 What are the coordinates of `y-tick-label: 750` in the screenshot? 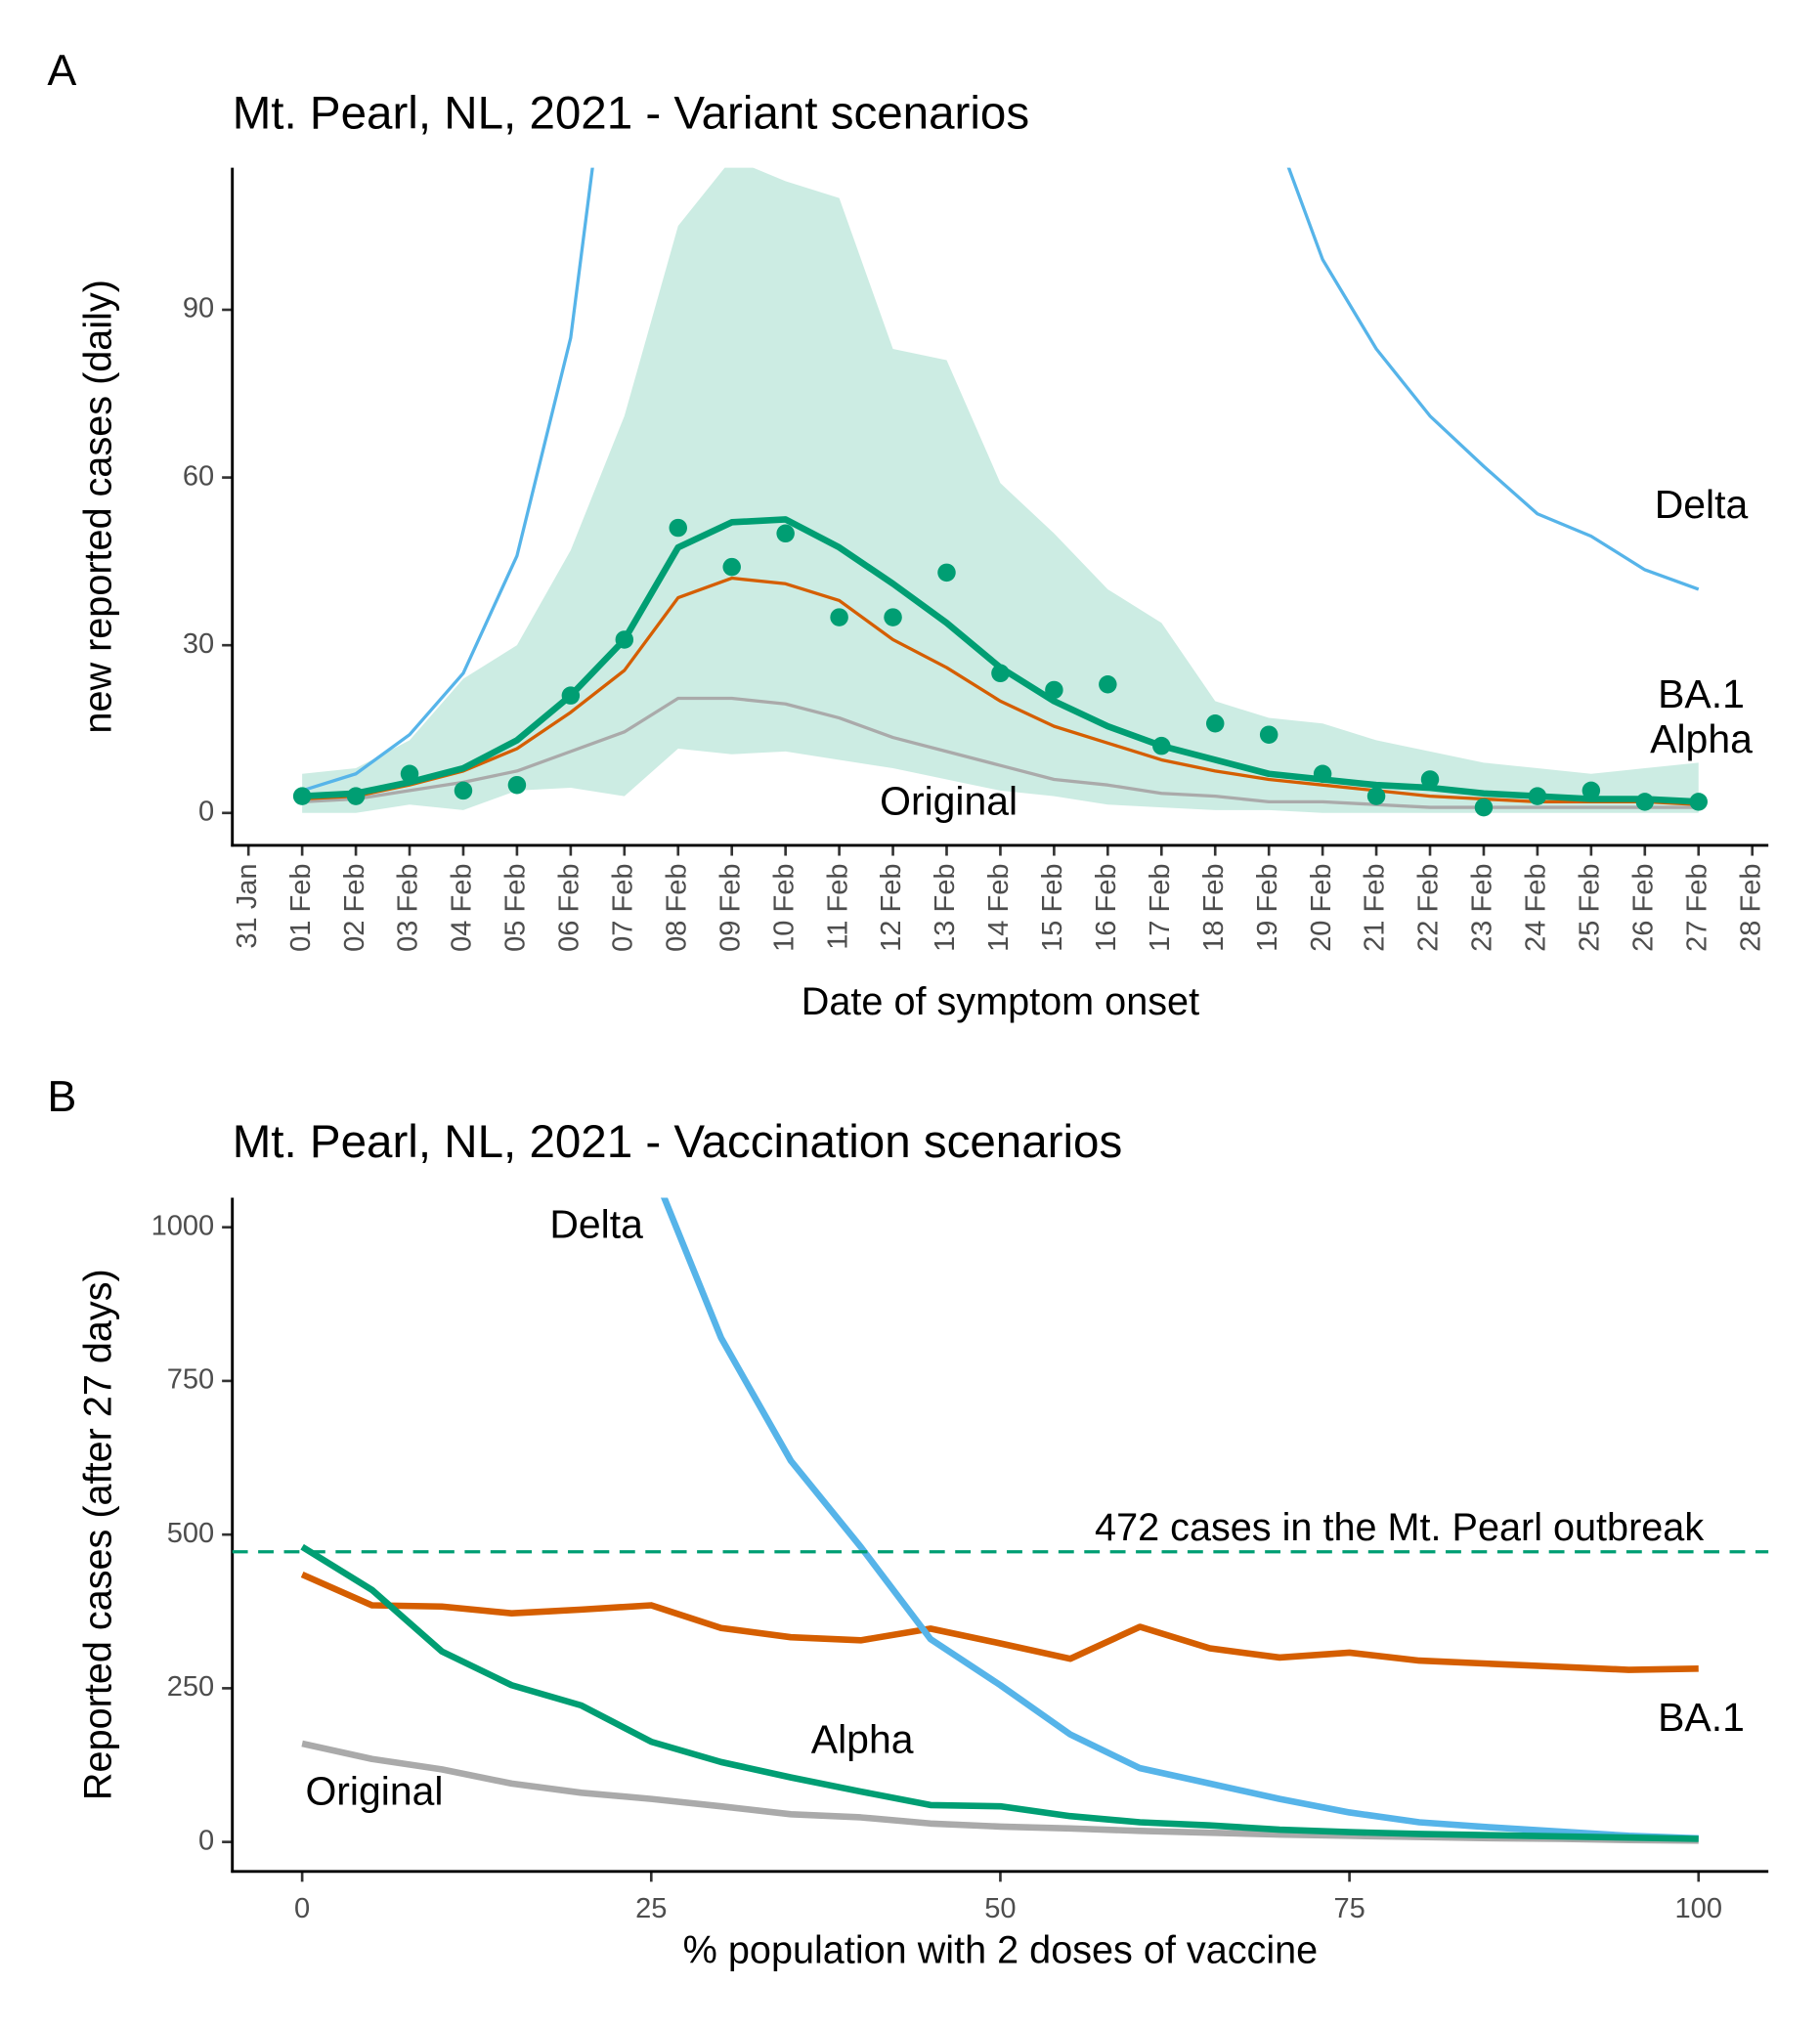 It's located at (190, 1380).